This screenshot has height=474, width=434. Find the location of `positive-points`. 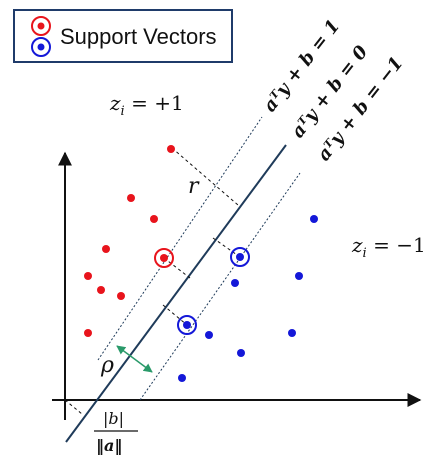

positive-points is located at coordinates (129, 241).